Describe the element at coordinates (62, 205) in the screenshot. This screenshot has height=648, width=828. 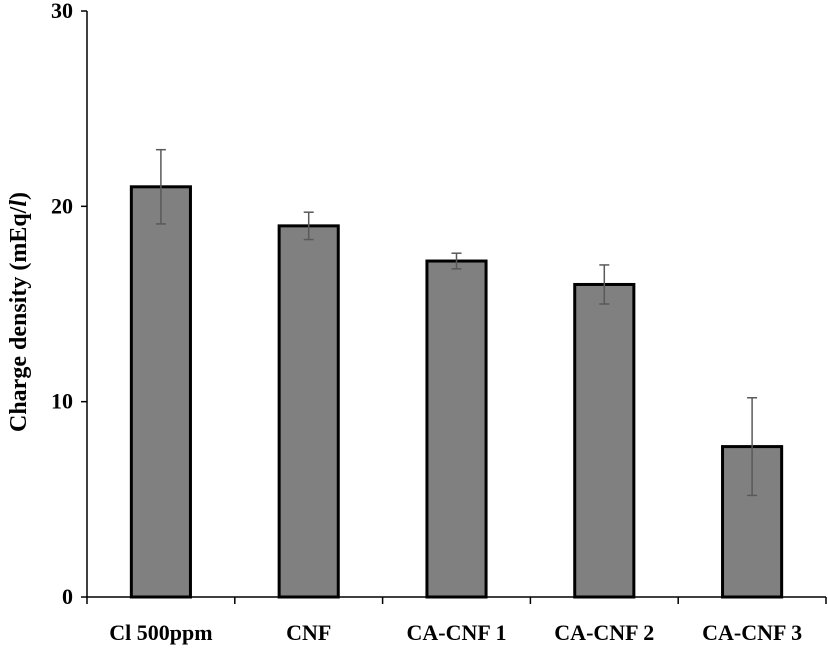
I see `y-tick-label: 20` at that location.